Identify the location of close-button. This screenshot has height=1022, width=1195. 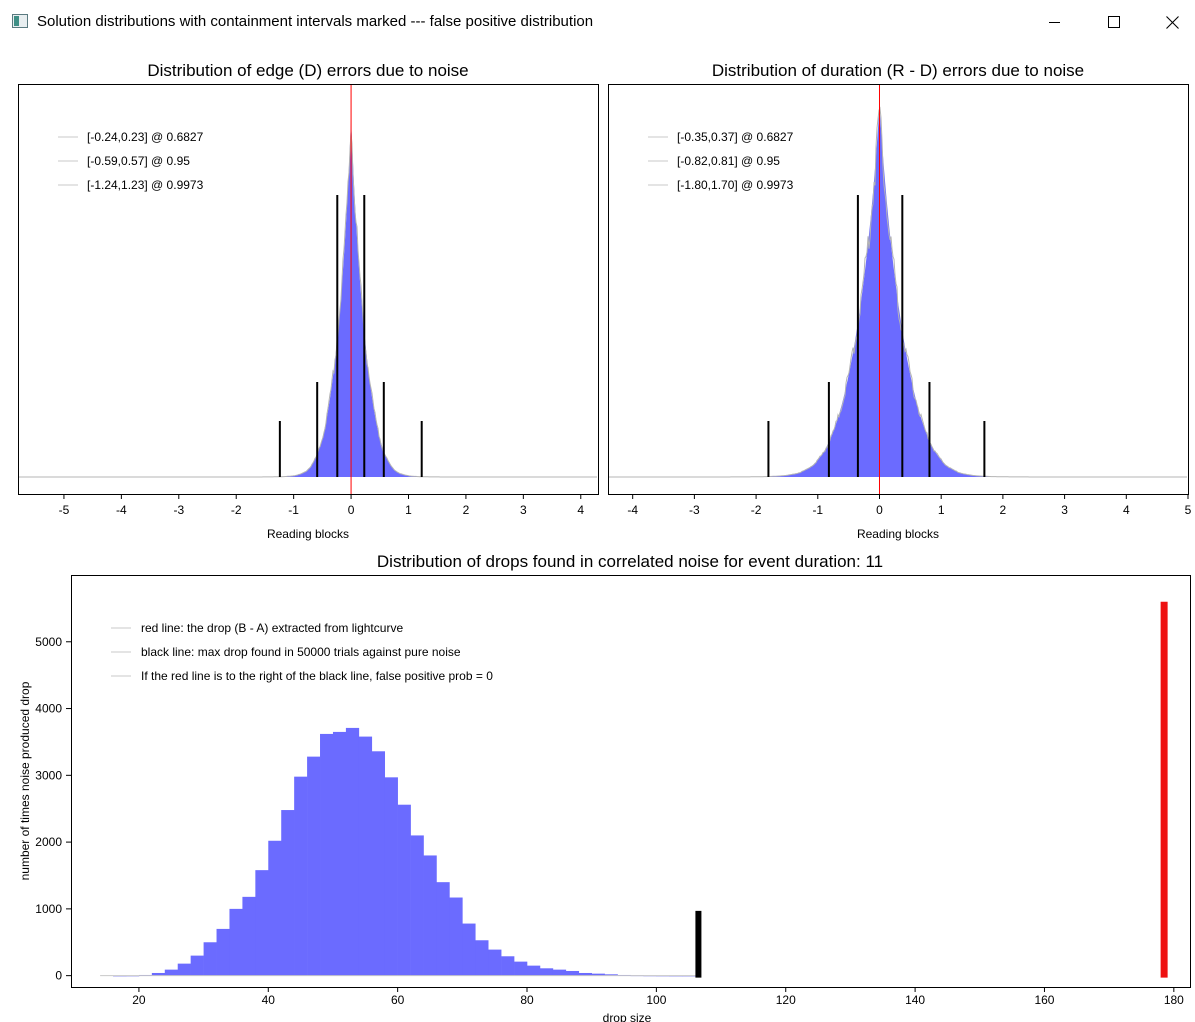
(1169, 22).